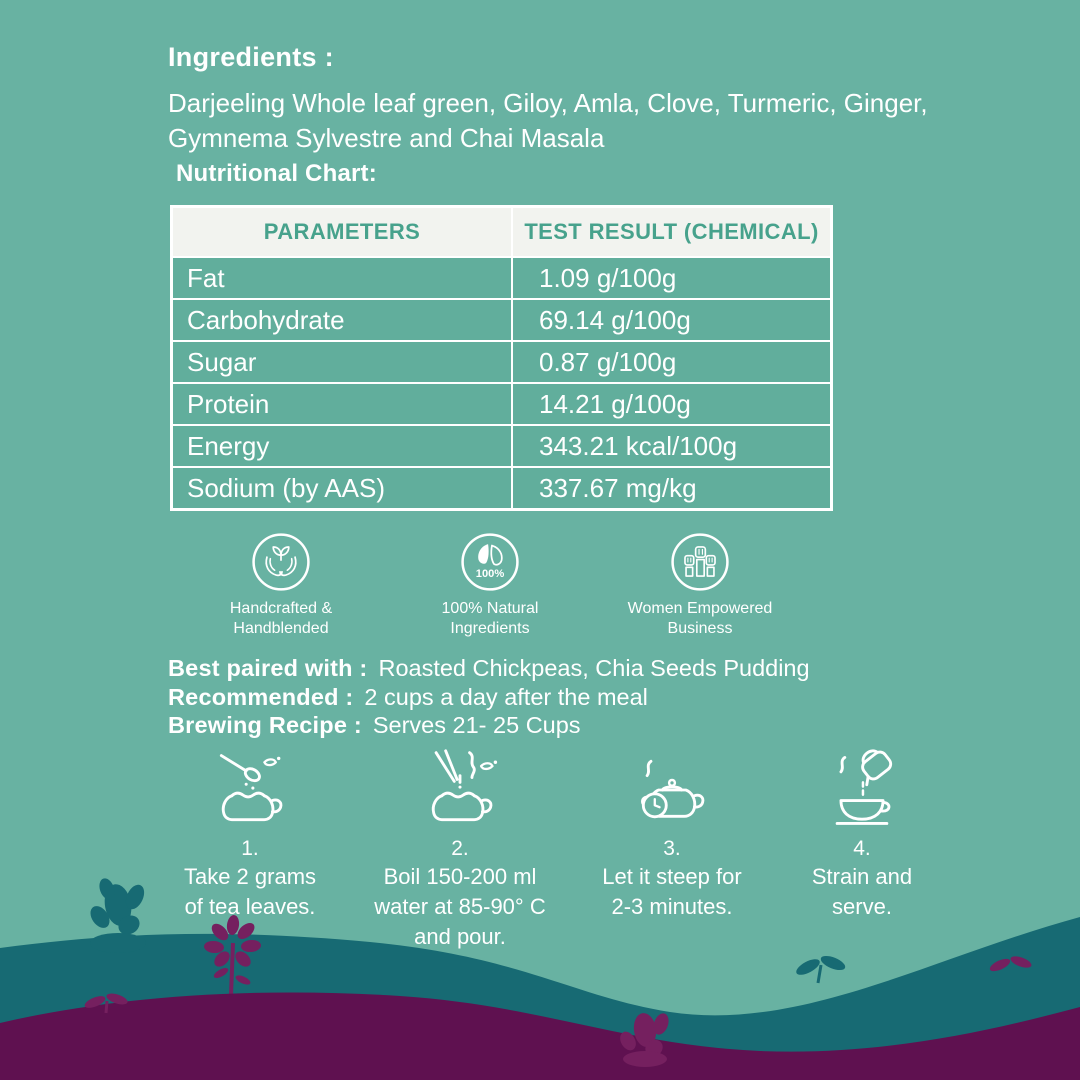 Image resolution: width=1080 pixels, height=1080 pixels. Describe the element at coordinates (476, 725) in the screenshot. I see `brewing-recipe-value: Serves 21- 25 Cups` at that location.